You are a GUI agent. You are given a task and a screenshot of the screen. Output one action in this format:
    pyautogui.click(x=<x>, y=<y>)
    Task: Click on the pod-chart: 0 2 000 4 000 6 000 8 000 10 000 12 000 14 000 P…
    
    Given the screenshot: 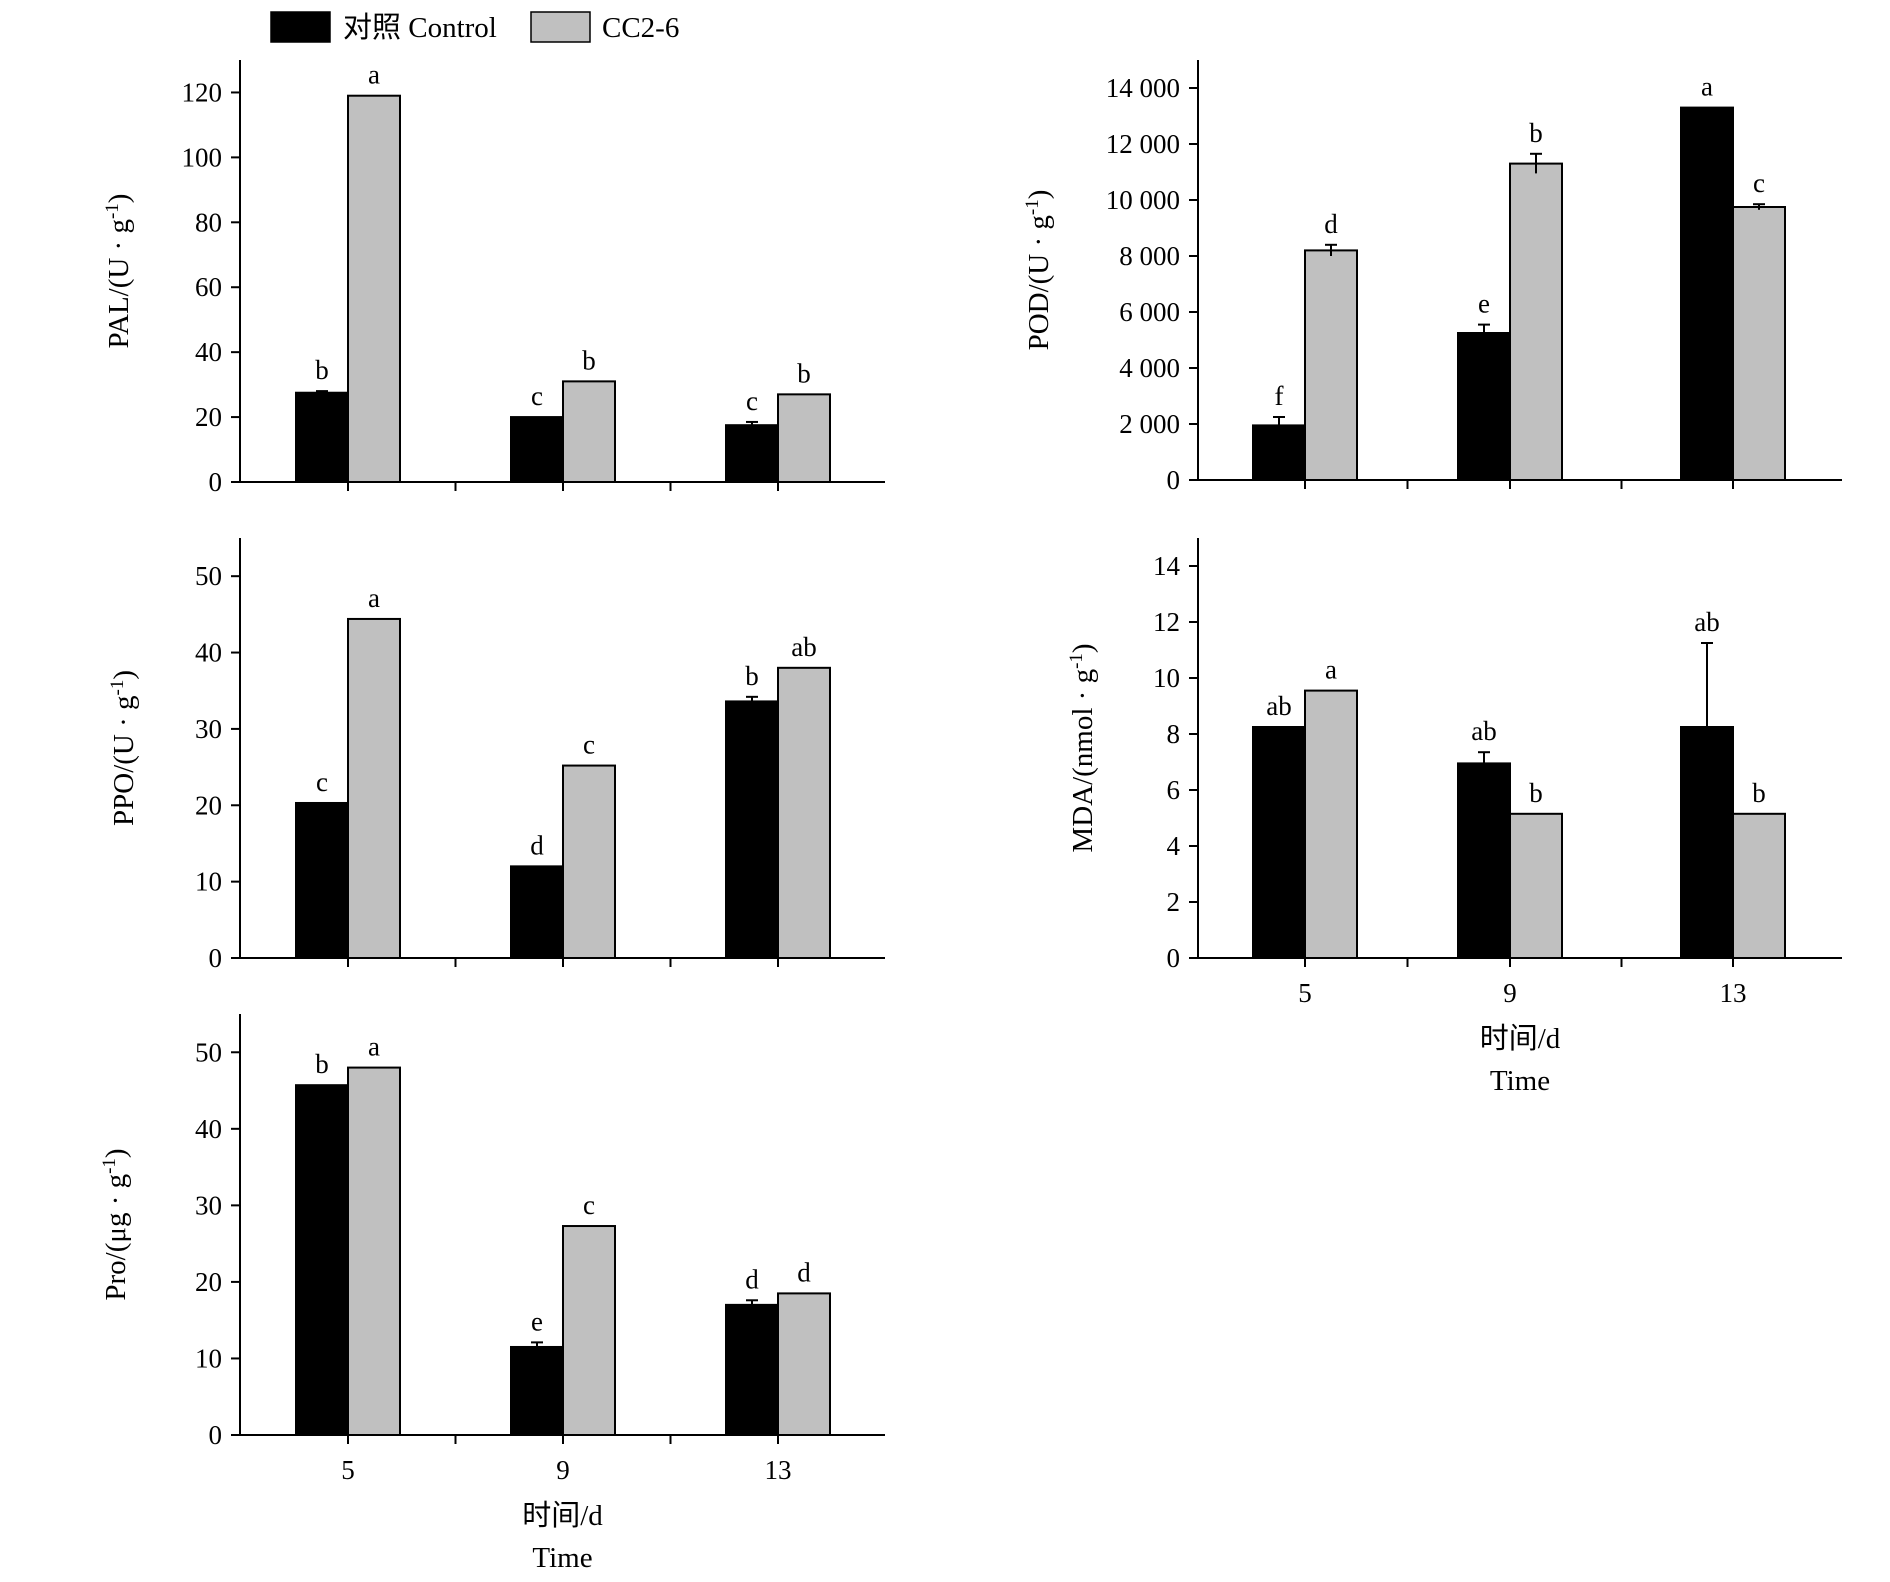 What is the action you would take?
    pyautogui.click(x=1432, y=277)
    